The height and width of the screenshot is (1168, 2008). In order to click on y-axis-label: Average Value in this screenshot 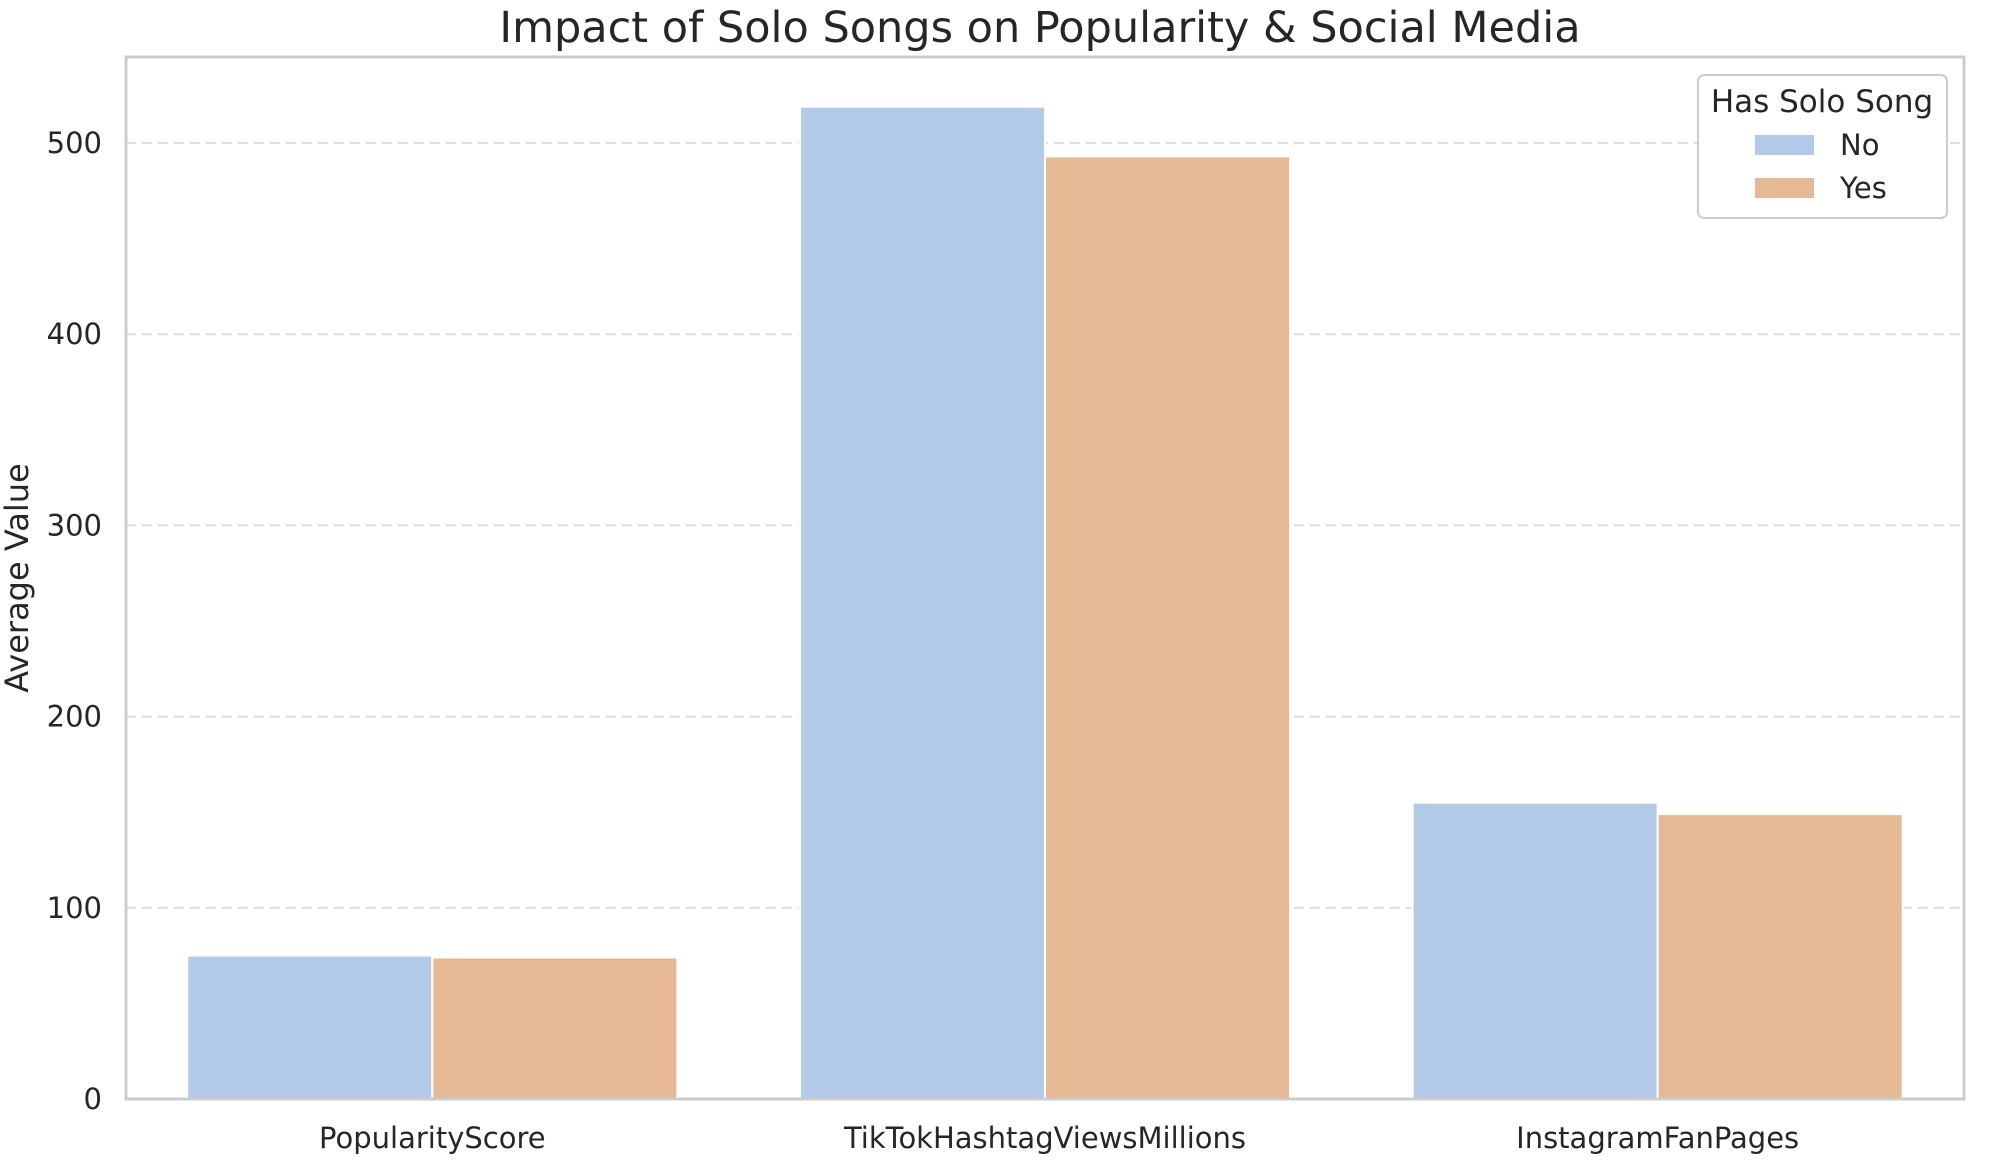, I will do `click(18, 577)`.